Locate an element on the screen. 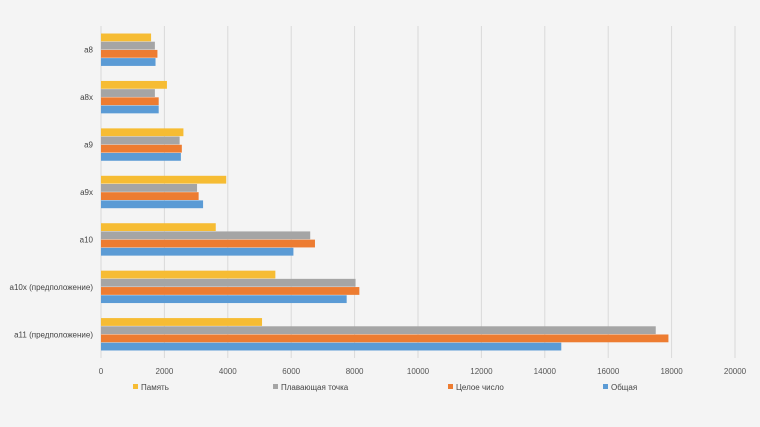 The height and width of the screenshot is (427, 760). category-label: a11 (предположение) is located at coordinates (53, 334).